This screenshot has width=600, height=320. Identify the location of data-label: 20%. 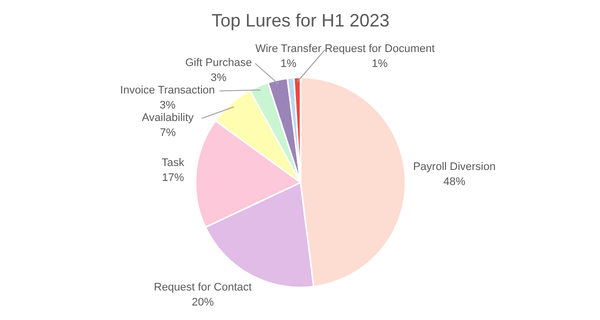
(203, 302).